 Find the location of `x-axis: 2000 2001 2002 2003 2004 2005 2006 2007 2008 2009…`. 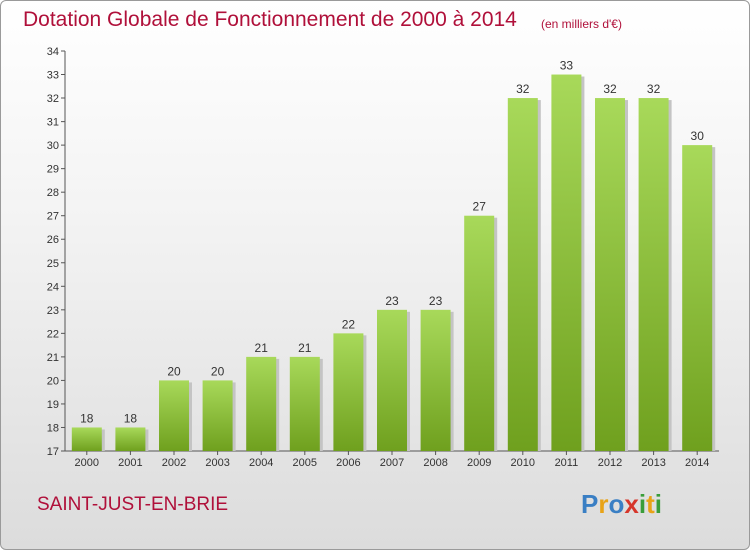

x-axis: 2000 2001 2002 2003 2004 2005 2006 2007 2008 2009… is located at coordinates (392, 459).